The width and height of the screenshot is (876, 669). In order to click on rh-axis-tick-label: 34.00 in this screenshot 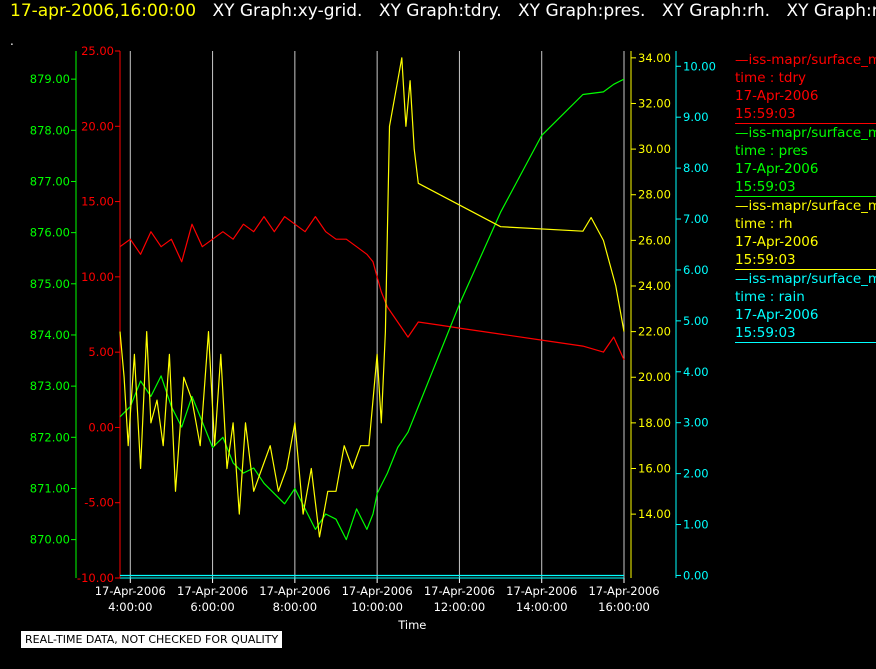, I will do `click(654, 58)`.